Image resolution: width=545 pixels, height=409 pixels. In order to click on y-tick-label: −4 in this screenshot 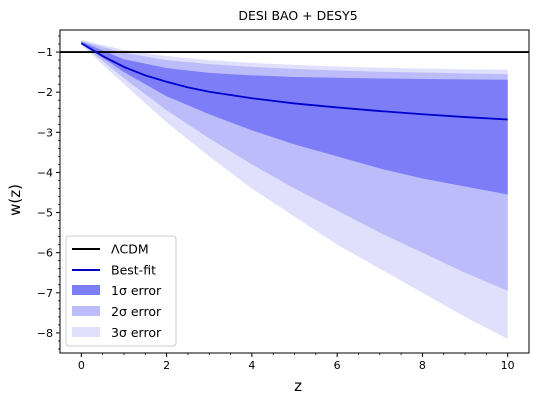, I will do `click(45, 172)`.